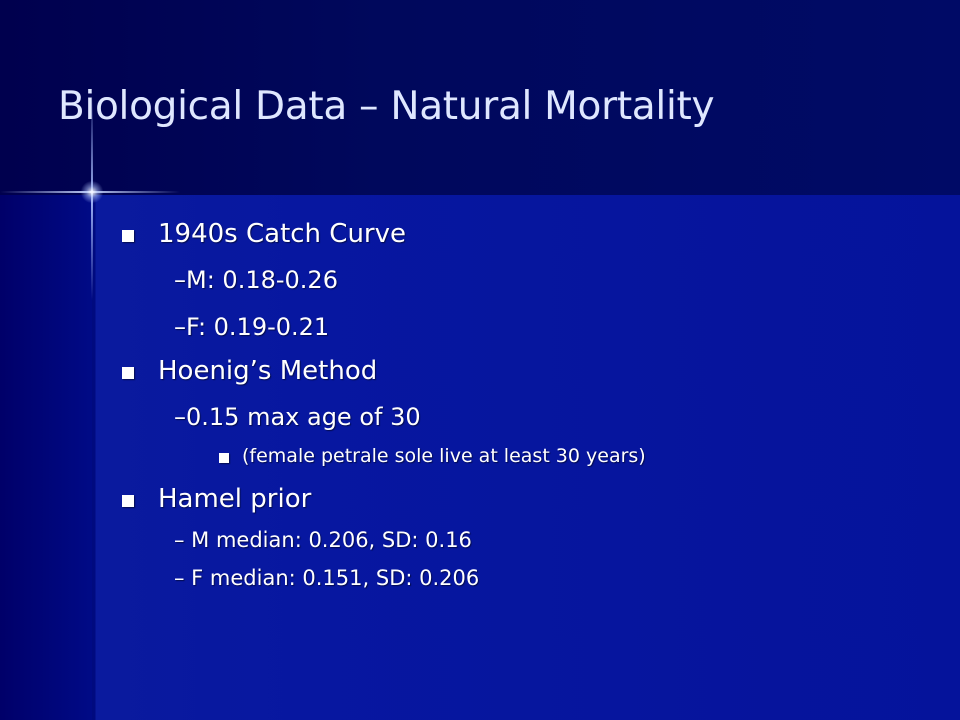 The width and height of the screenshot is (960, 720). What do you see at coordinates (256, 280) in the screenshot?
I see `sub-bullet-item: –M: 0.18-0.26` at bounding box center [256, 280].